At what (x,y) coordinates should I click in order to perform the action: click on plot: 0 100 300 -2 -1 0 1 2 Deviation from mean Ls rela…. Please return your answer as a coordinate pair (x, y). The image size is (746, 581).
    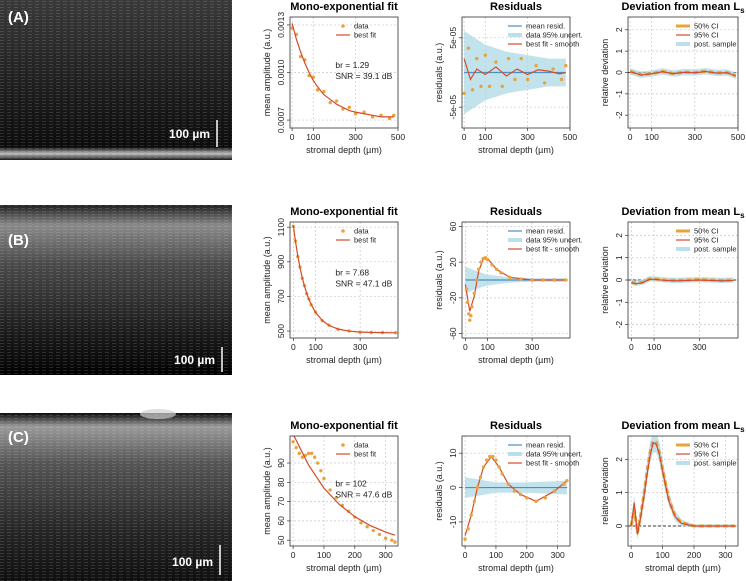
    Looking at the image, I should click on (672, 279).